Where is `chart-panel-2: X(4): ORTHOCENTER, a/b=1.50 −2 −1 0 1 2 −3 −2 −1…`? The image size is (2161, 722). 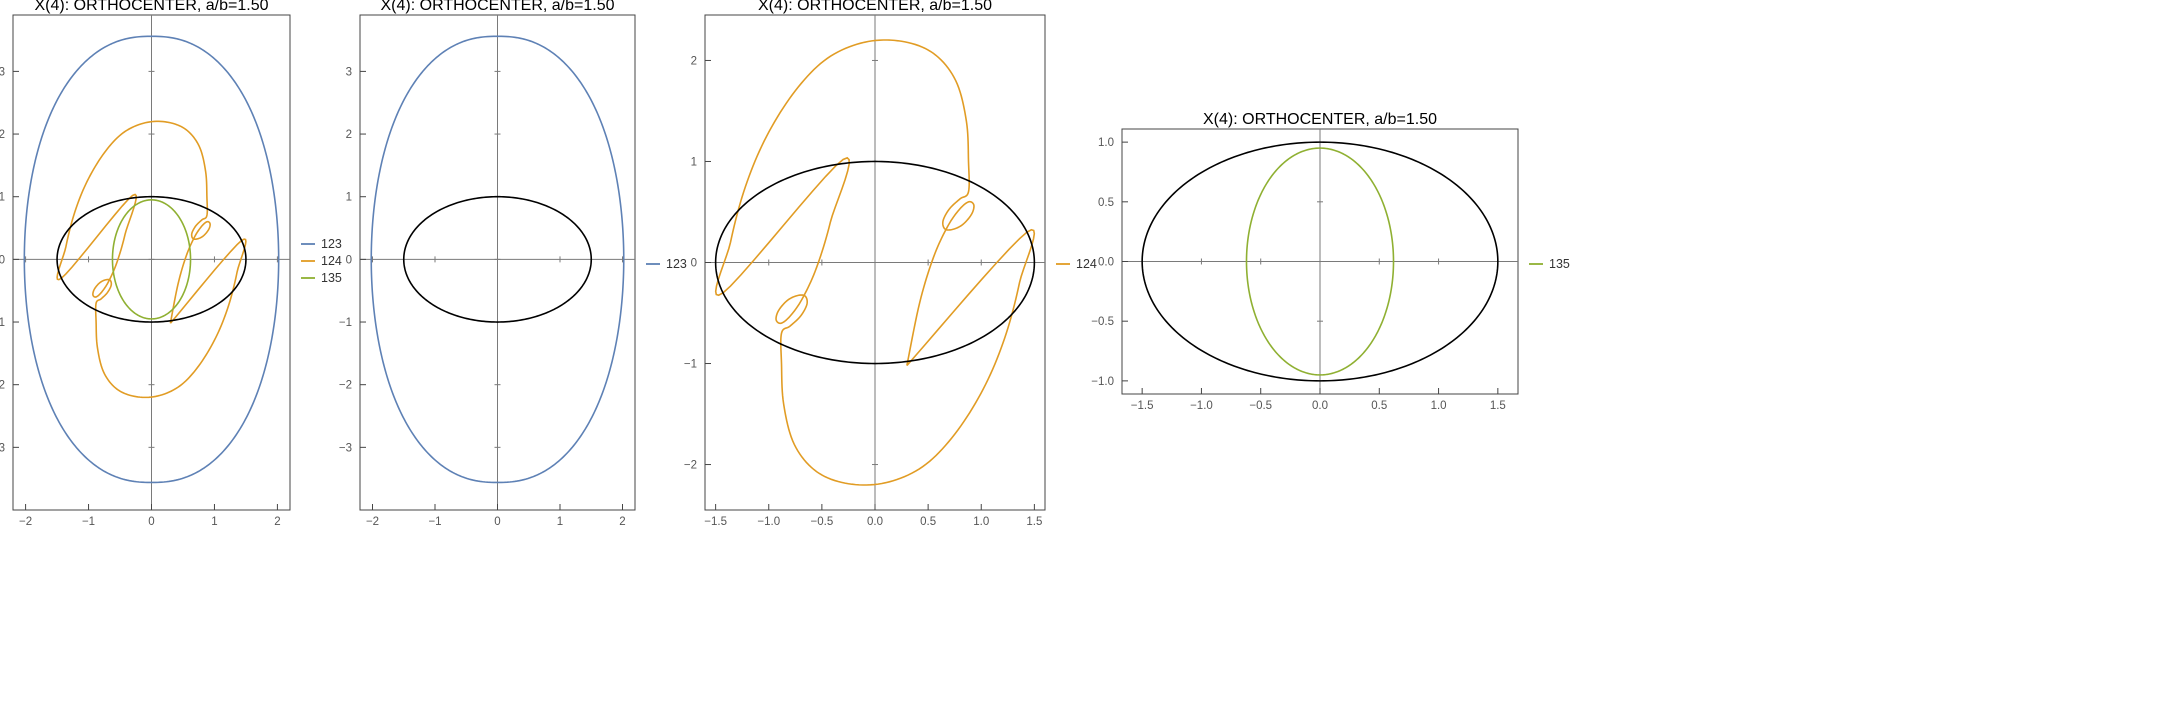
chart-panel-2: X(4): ORTHOCENTER, a/b=1.50 −2 −1 0 1 2 −3 −2 −1… is located at coordinates (513, 264).